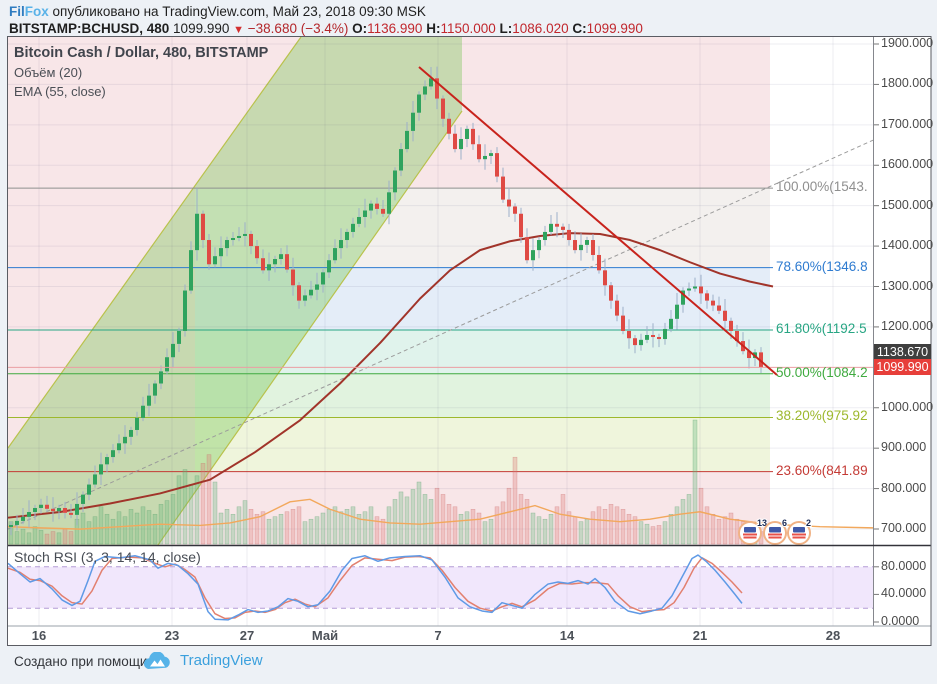 This screenshot has height=684, width=937. I want to click on open-key: O:, so click(360, 28).